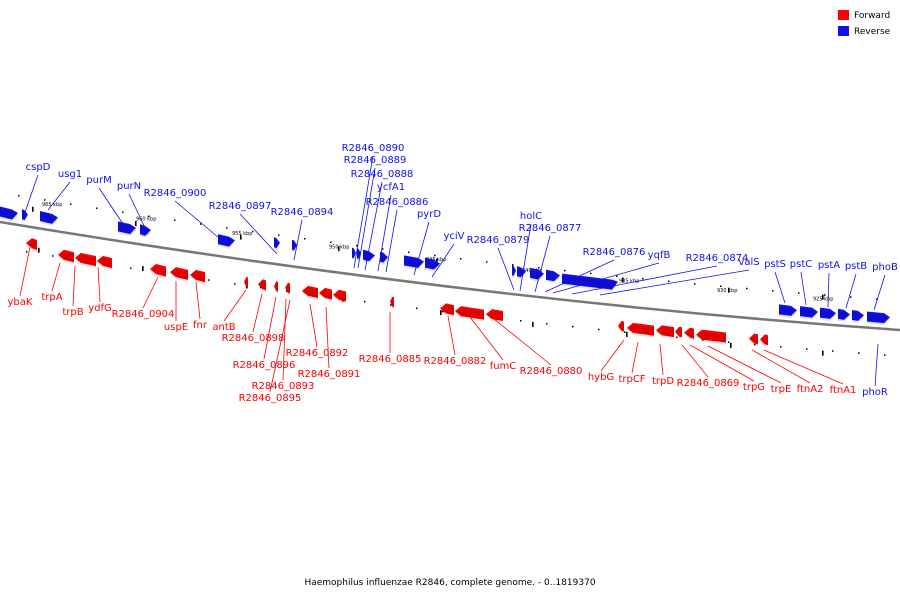 This screenshot has height=600, width=900. What do you see at coordinates (375, 160) in the screenshot?
I see `gene-label-r2846-0889: R2846_0889` at bounding box center [375, 160].